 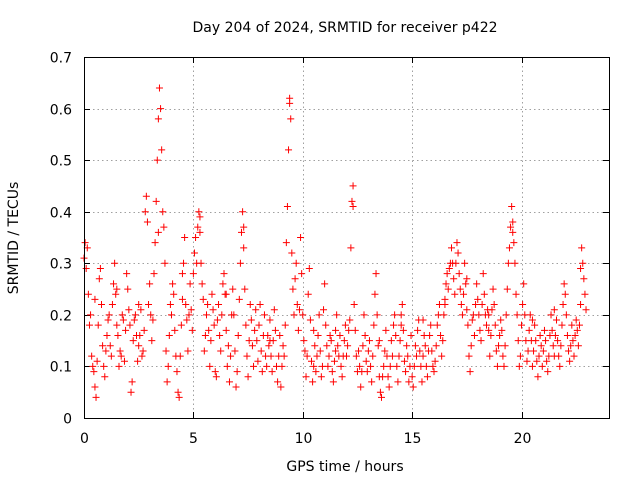 I want to click on x-tick-label: 0, so click(x=84, y=439).